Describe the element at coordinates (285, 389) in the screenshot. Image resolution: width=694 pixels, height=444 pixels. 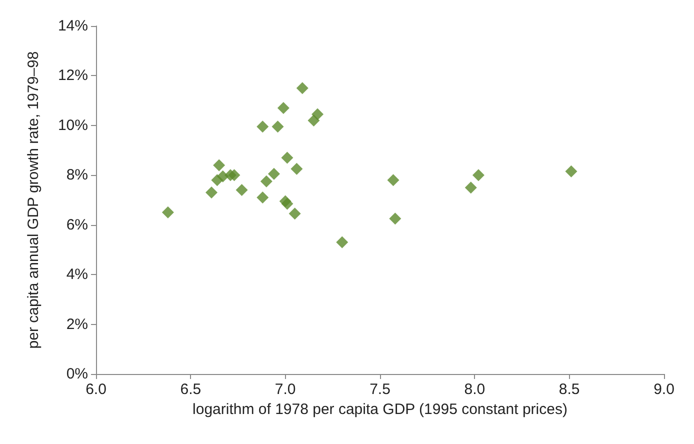
I see `x-tick-label: 7.0` at that location.